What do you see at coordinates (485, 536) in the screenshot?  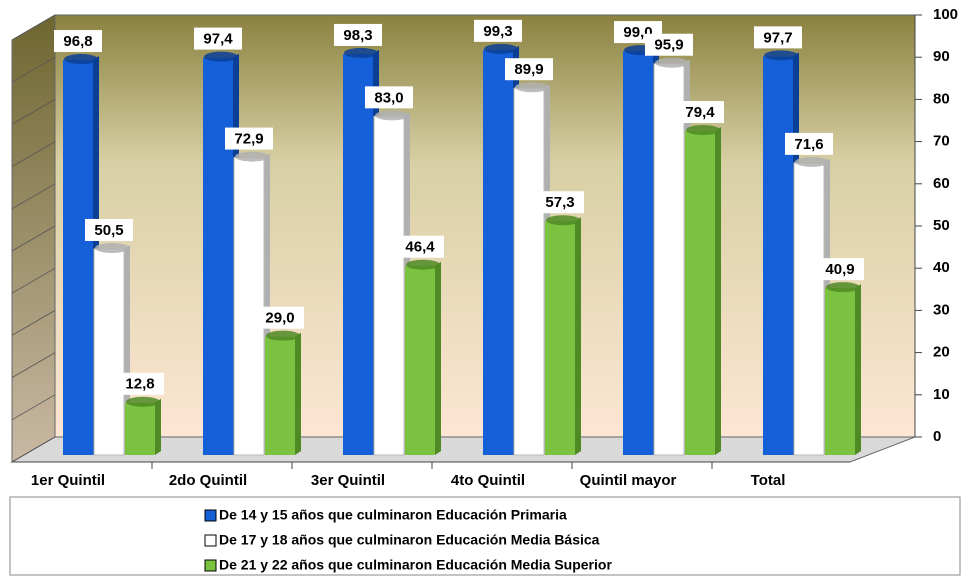 I see `legend` at bounding box center [485, 536].